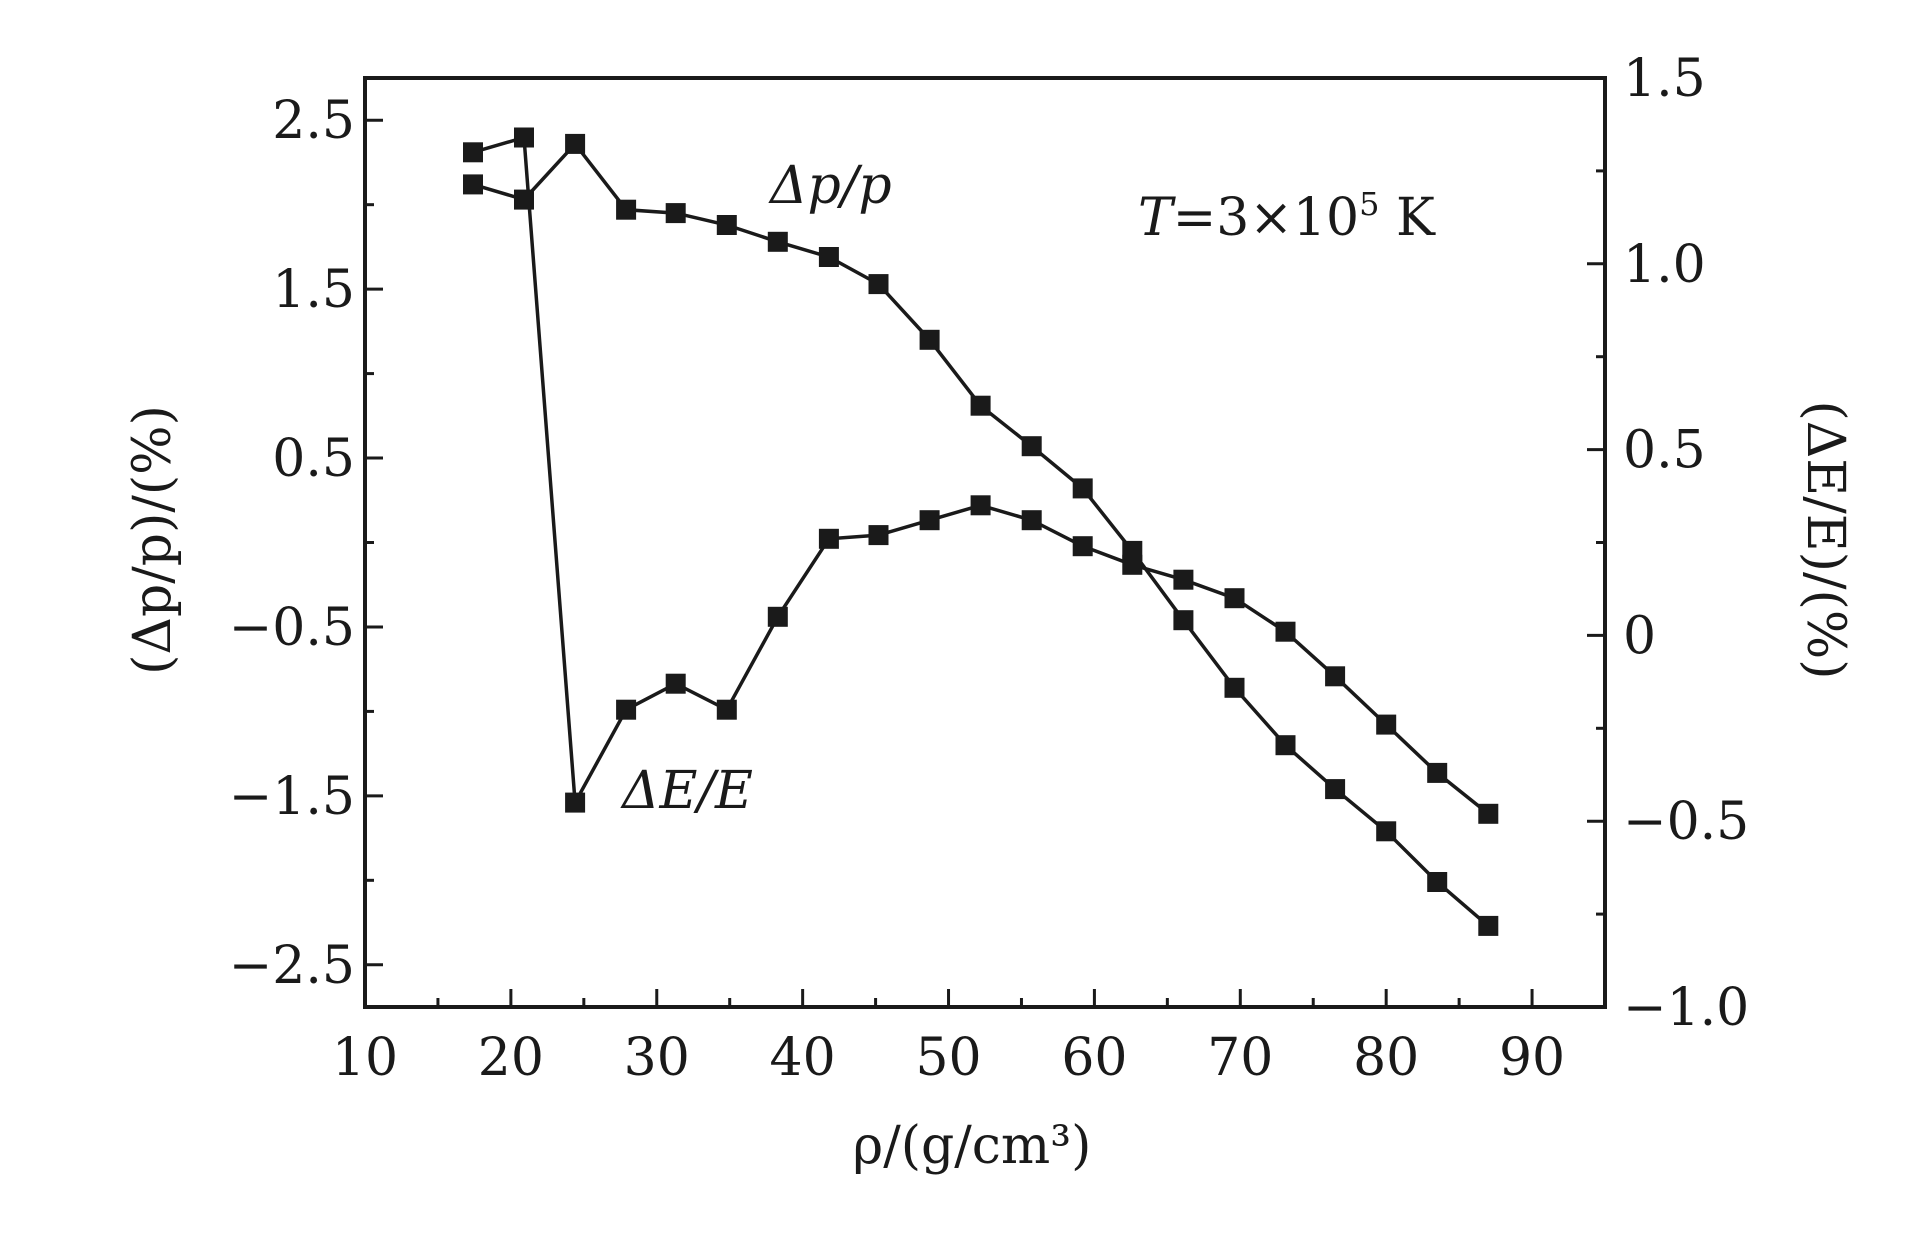 The image size is (1923, 1233). I want to click on annotation-temperature: T=3×105 K, so click(1287, 216).